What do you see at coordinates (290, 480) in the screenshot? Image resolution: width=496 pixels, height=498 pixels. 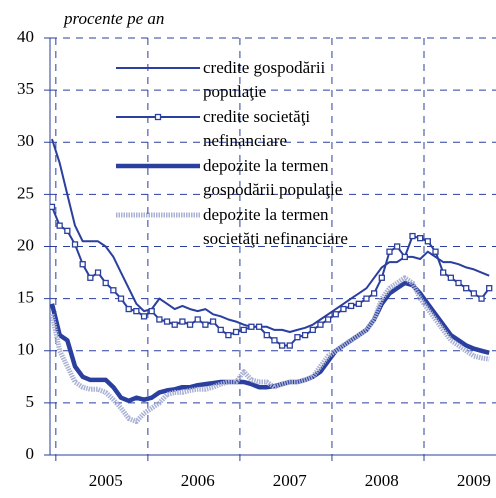 I see `x-tick-label: 2007` at bounding box center [290, 480].